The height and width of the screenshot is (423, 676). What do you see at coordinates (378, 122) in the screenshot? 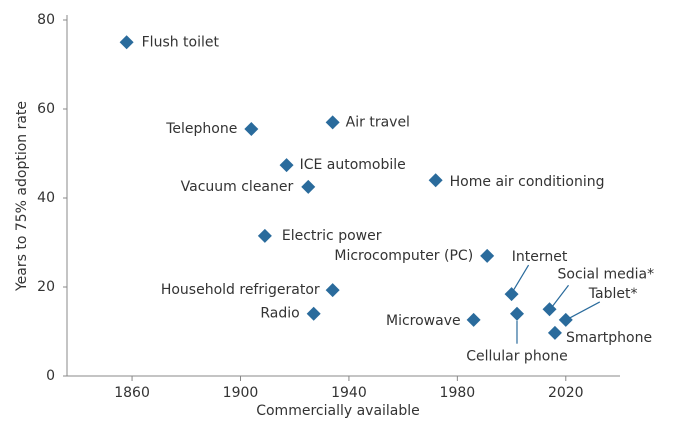
I see `point-label: Air travel` at bounding box center [378, 122].